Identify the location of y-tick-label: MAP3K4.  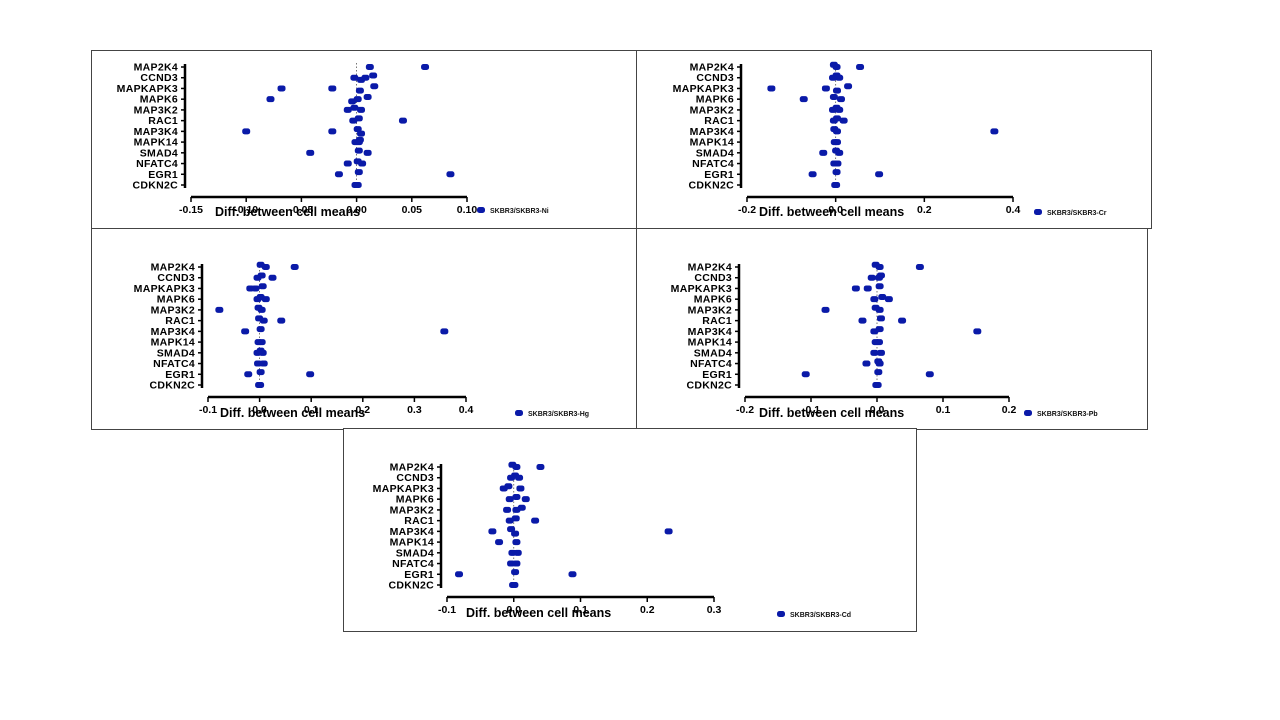
(173, 332).